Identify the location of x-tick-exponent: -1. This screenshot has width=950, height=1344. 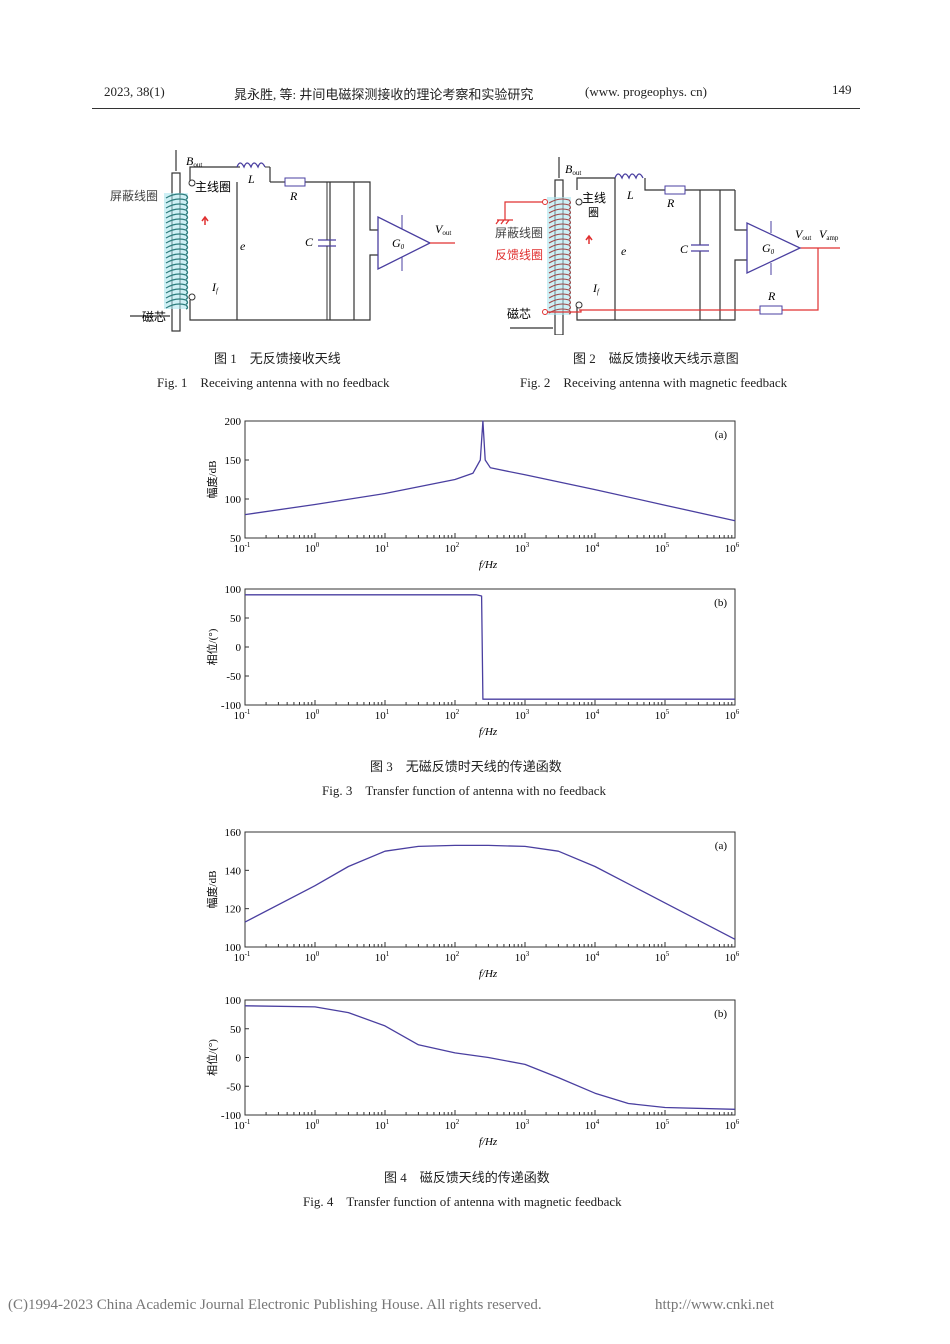
(248, 1122).